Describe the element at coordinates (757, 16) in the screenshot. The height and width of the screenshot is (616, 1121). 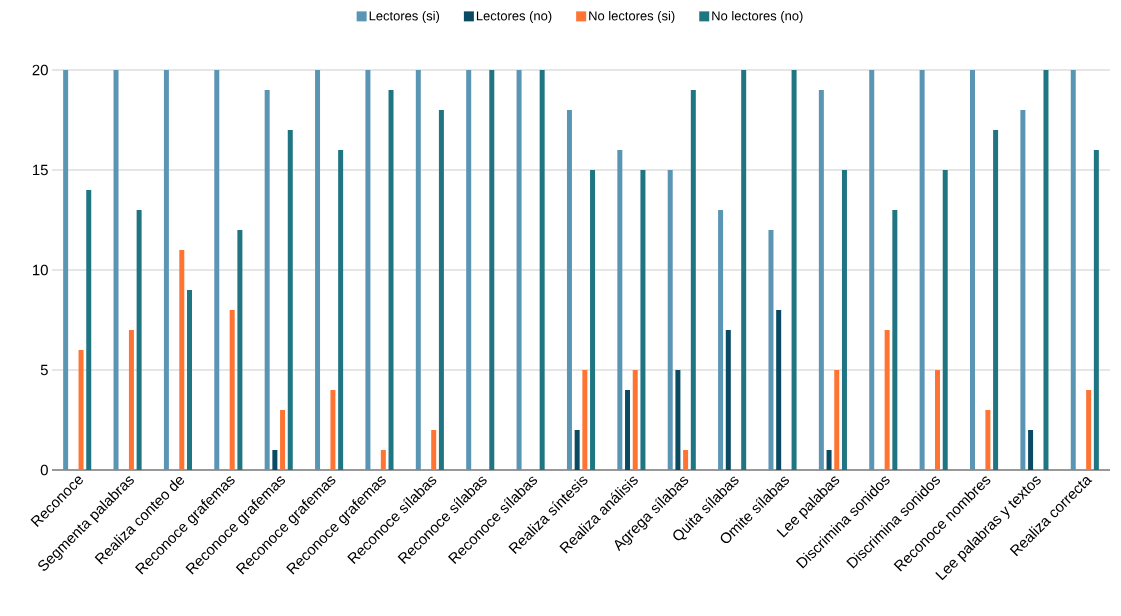
I see `legend-label: No lectores (no)` at that location.